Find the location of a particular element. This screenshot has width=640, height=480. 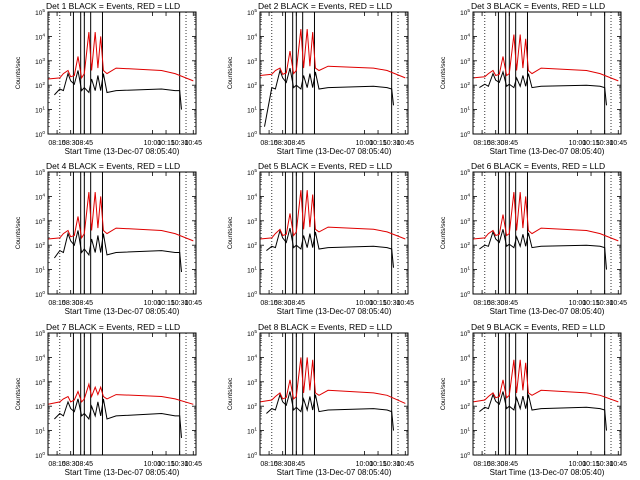

panel-title: Det 8 BLACK = Events, RED = LLD is located at coordinates (325, 327).